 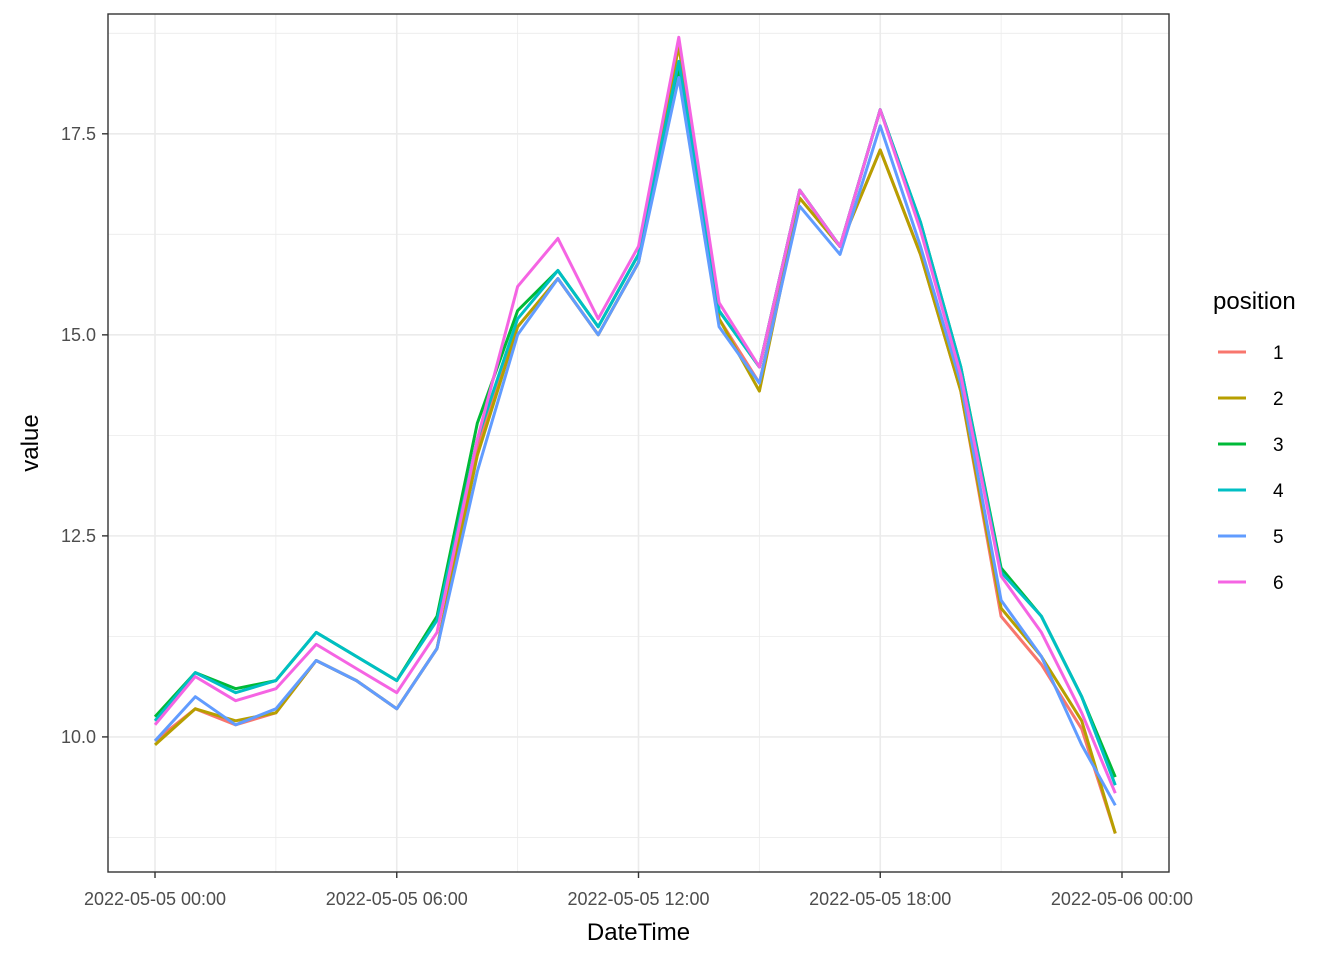 I want to click on legend-title: position, so click(x=1254, y=301).